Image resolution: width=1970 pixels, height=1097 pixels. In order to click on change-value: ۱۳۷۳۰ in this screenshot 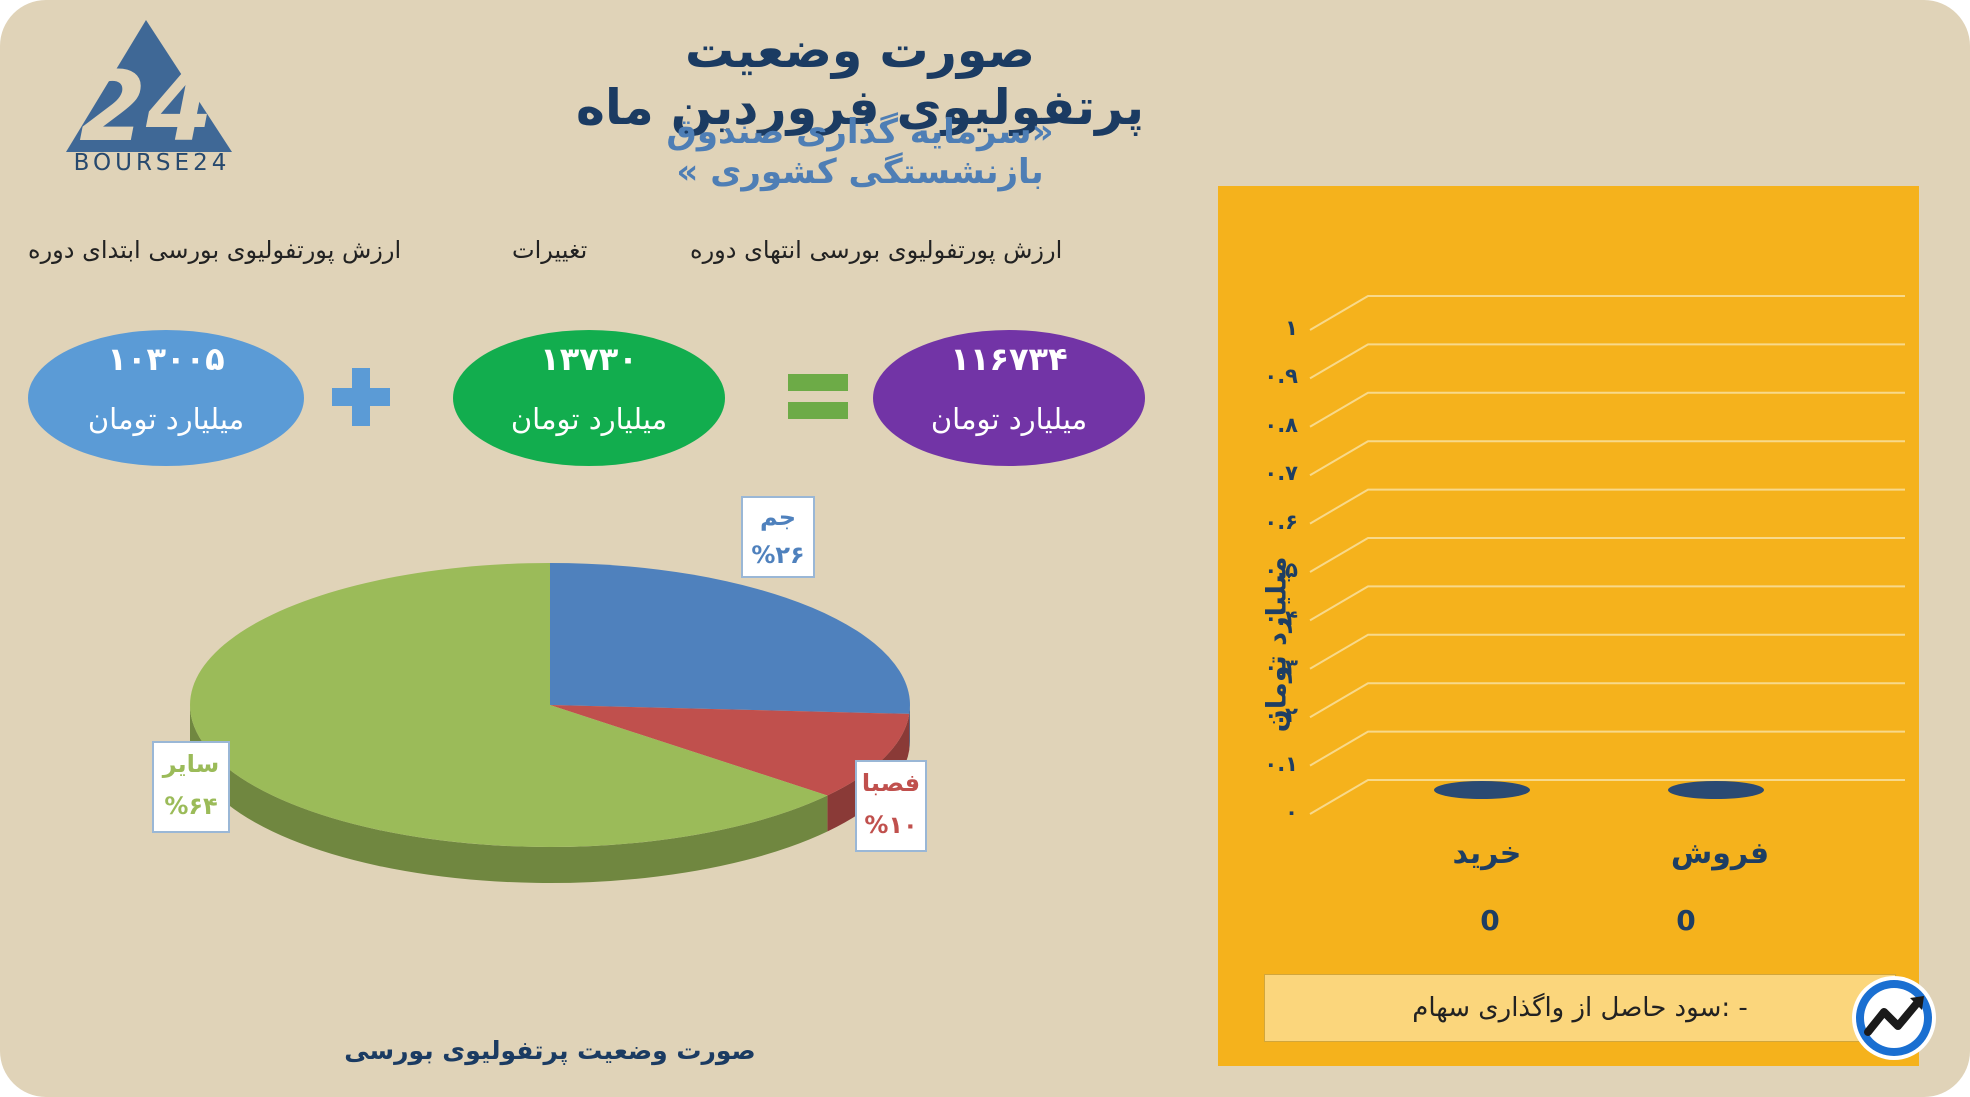, I will do `click(589, 359)`.